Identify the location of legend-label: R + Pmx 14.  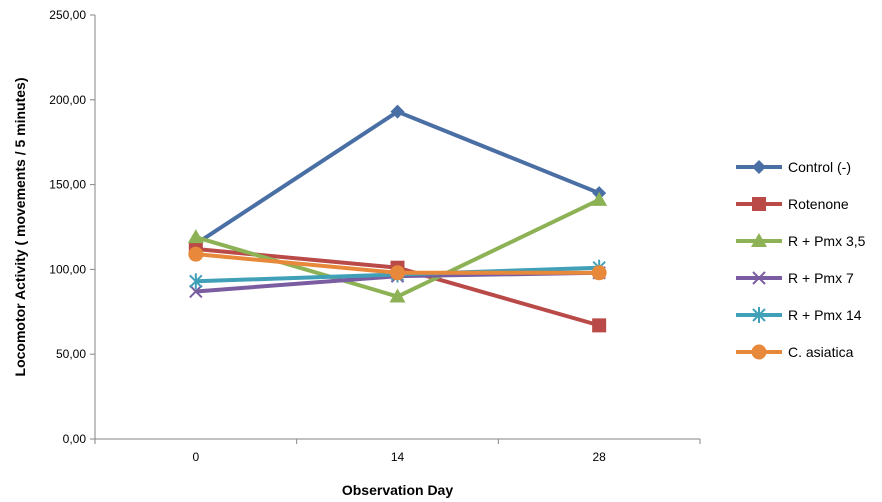
(825, 315).